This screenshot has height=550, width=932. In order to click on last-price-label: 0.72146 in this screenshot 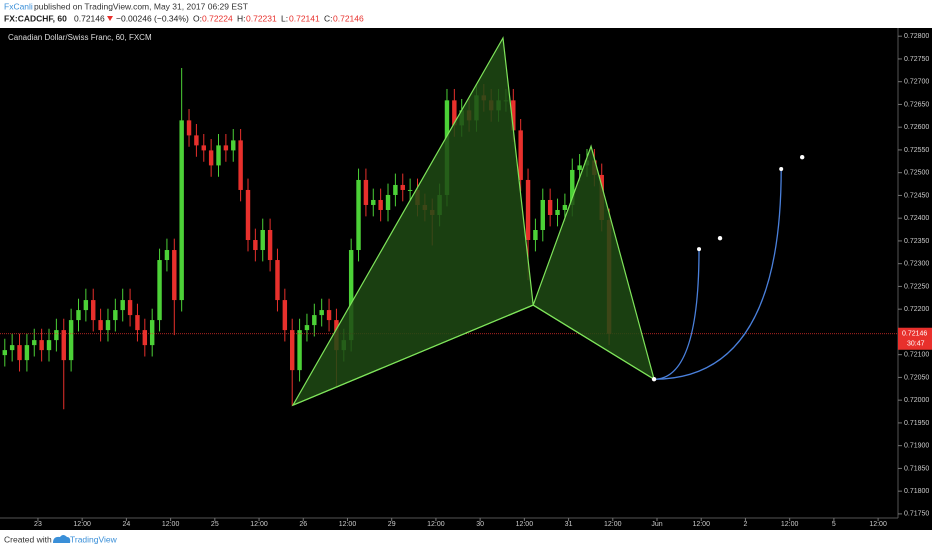, I will do `click(914, 334)`.